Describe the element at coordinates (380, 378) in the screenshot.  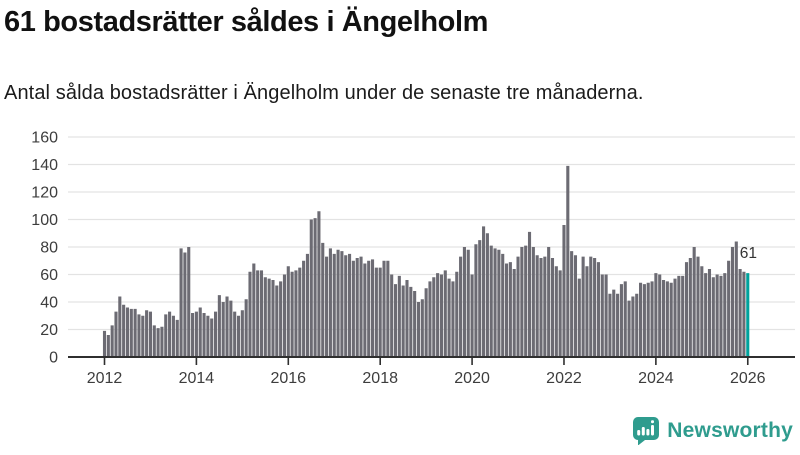
I see `x-tick-label: 2018` at that location.